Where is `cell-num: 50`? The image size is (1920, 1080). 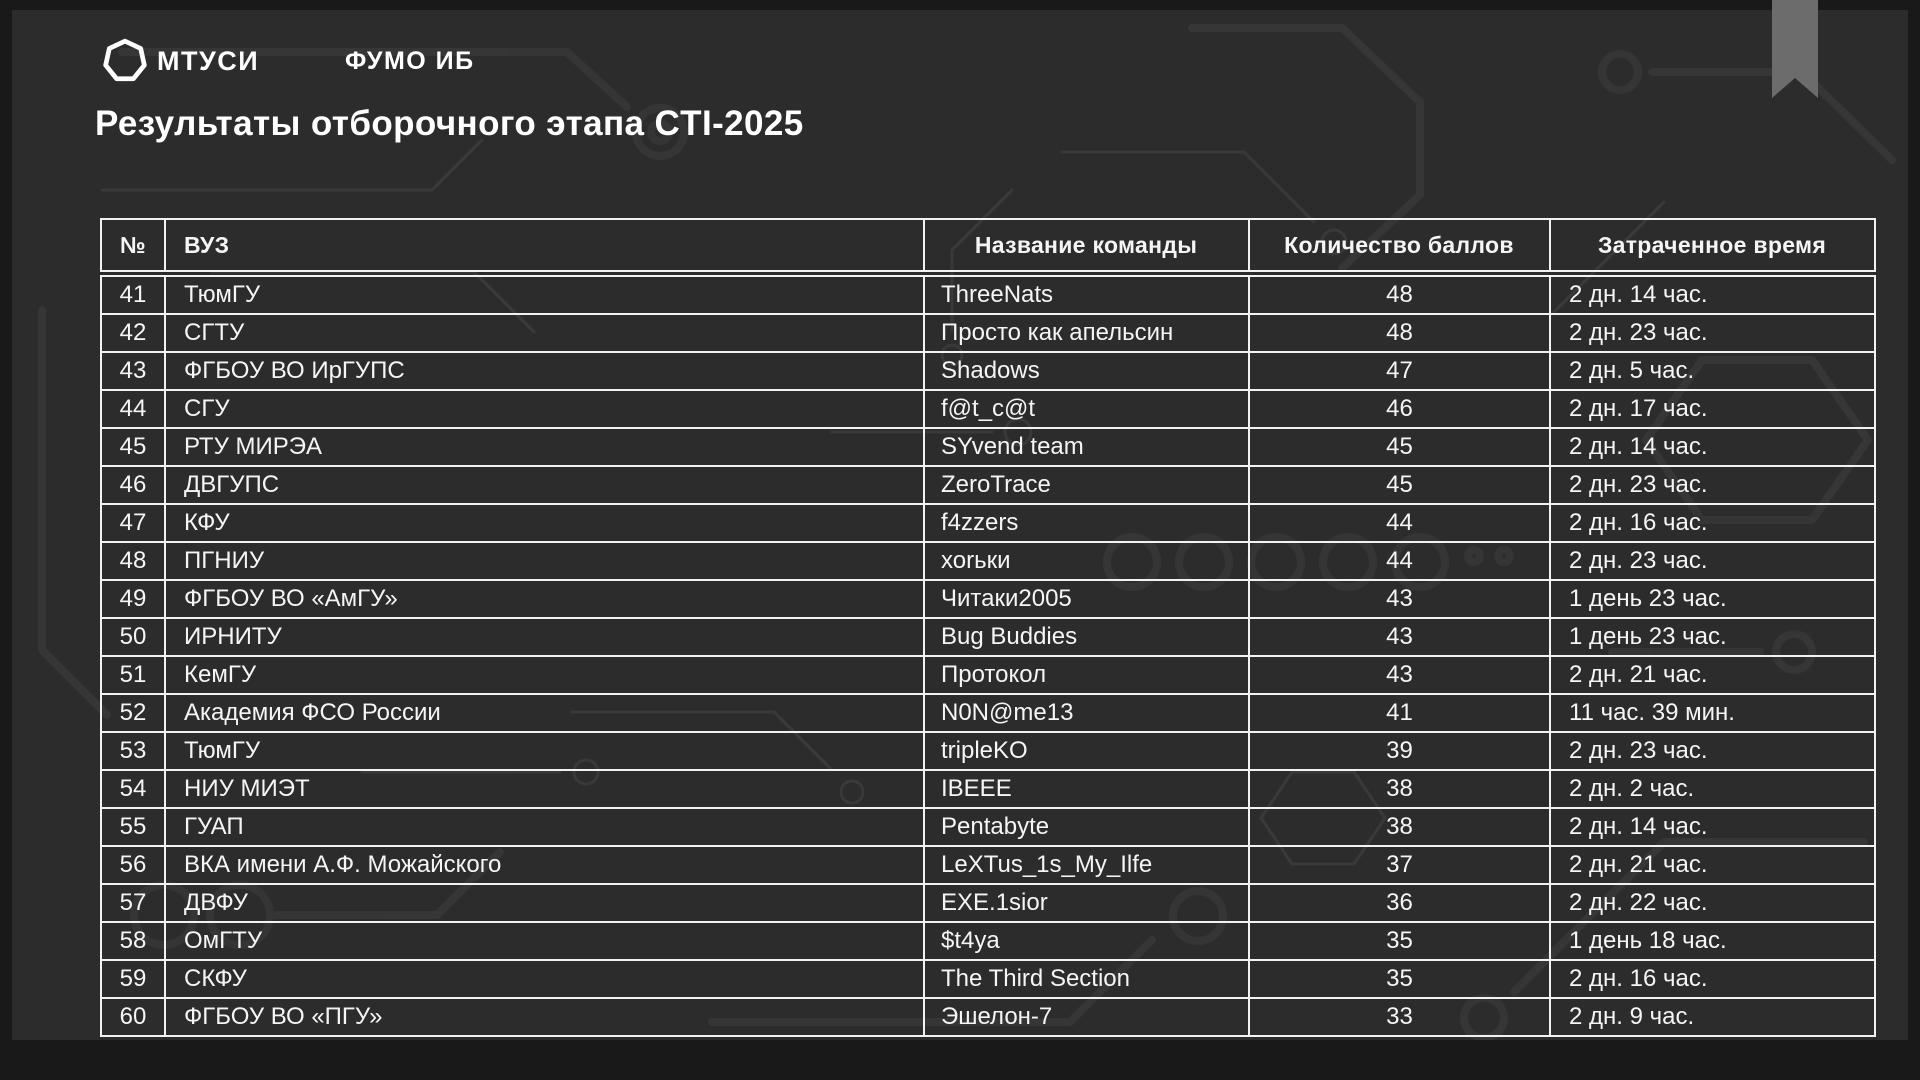
cell-num: 50 is located at coordinates (133, 637).